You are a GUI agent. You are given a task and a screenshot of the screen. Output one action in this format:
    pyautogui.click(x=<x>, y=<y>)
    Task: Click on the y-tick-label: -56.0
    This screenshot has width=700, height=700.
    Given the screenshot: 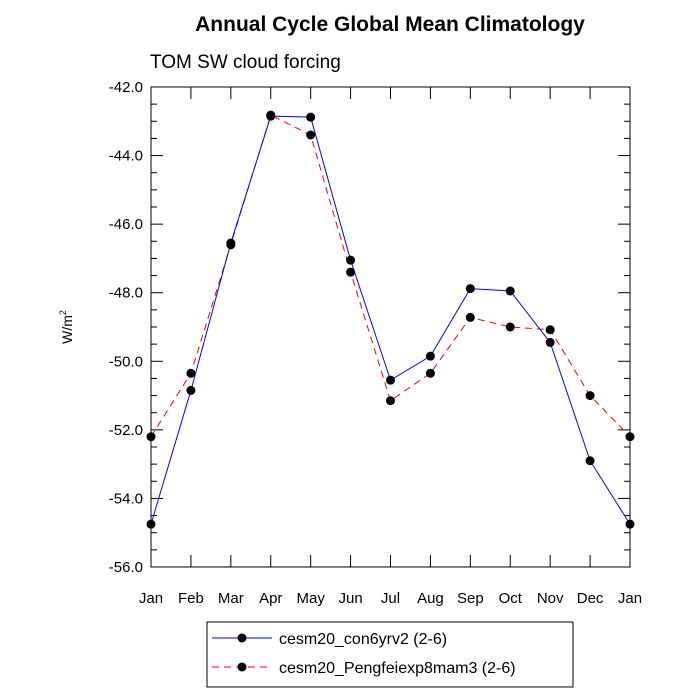 What is the action you would take?
    pyautogui.click(x=126, y=567)
    